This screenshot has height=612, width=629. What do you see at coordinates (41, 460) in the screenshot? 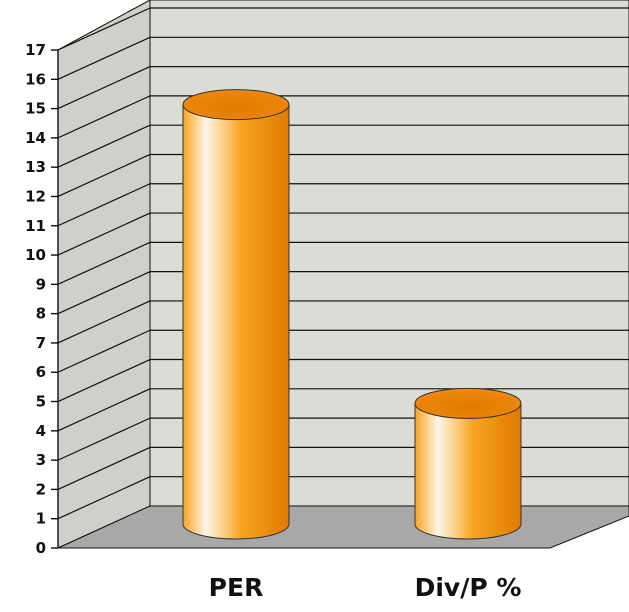
I see `y-tick-label: 3` at bounding box center [41, 460].